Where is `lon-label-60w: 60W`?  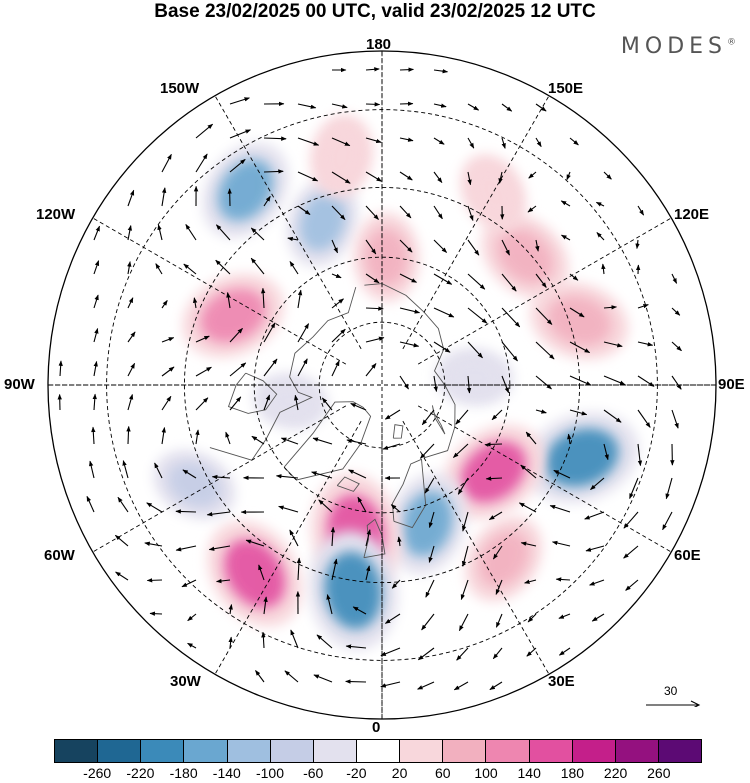
lon-label-60w: 60W is located at coordinates (59, 555).